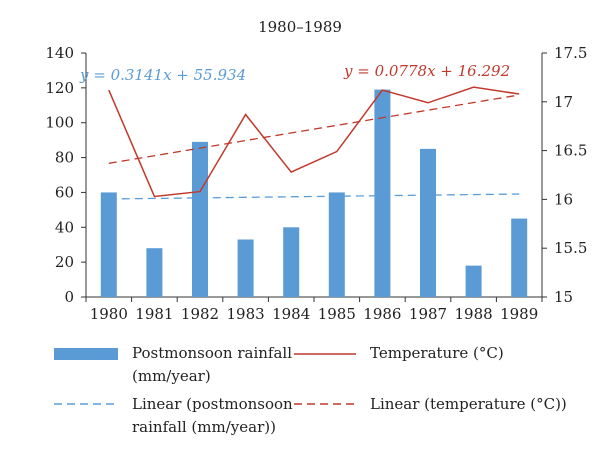  What do you see at coordinates (291, 314) in the screenshot?
I see `x-tick-label: 1984` at bounding box center [291, 314].